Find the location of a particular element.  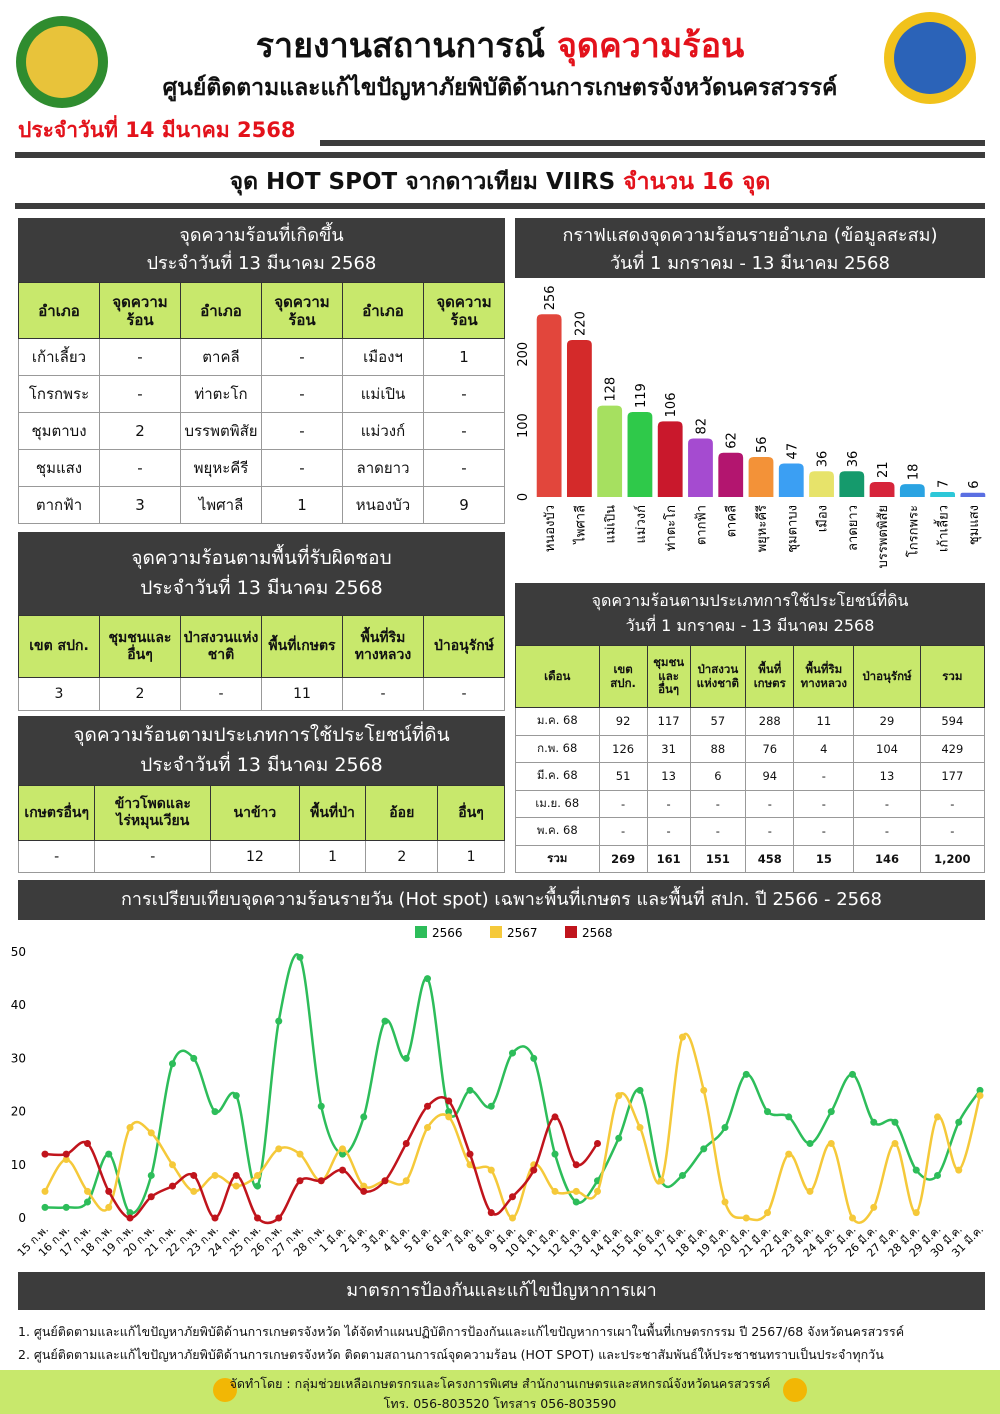

table-cell: 146 is located at coordinates (887, 858).